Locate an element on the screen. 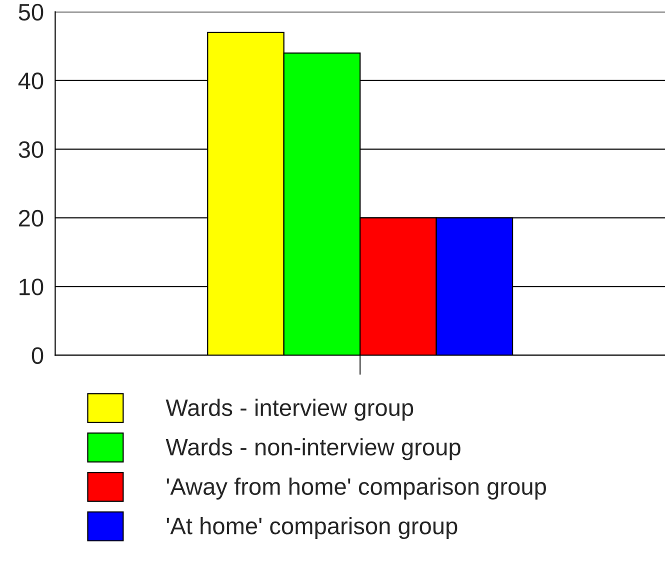 This screenshot has height=562, width=665. y-tick-label: 20 is located at coordinates (31, 218).